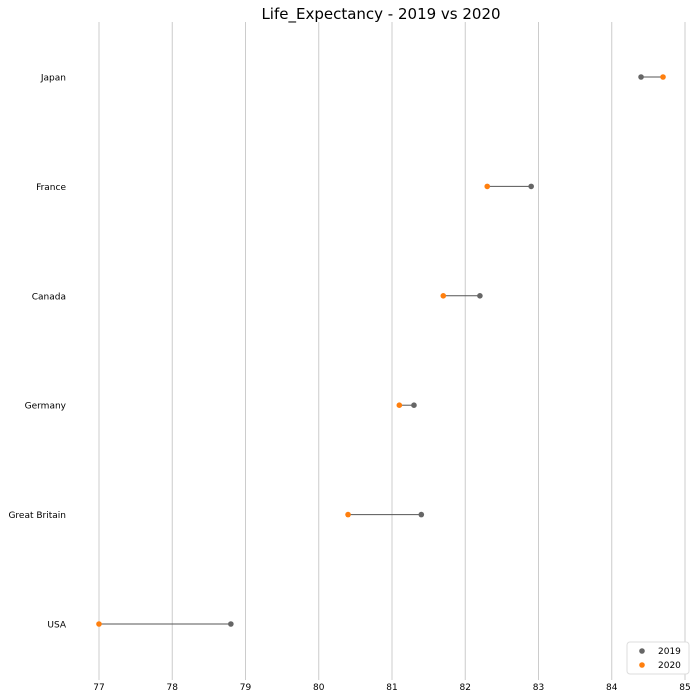 This screenshot has width=700, height=700. I want to click on y-tick-label: France, so click(51, 188).